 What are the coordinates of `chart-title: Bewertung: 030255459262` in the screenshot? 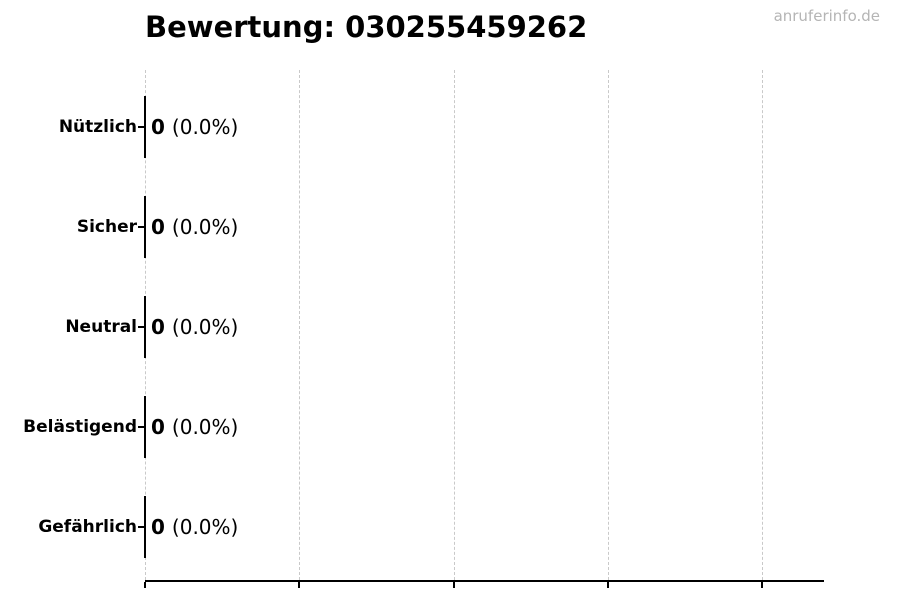 It's located at (366, 27).